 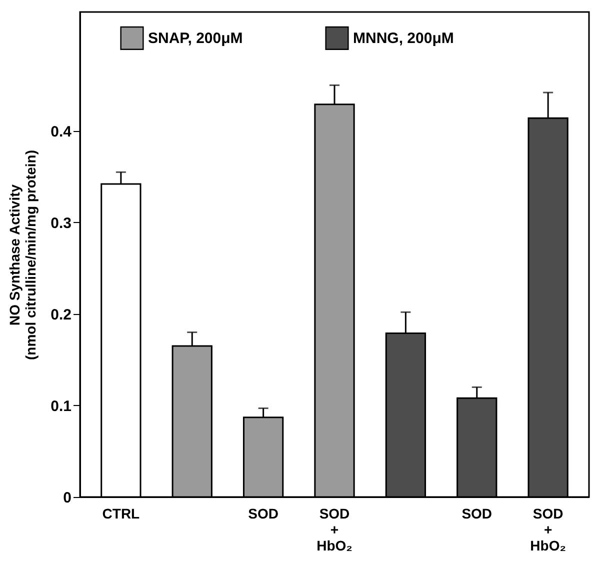 What do you see at coordinates (403, 39) in the screenshot?
I see `legend-label: MNNG, 200μM` at bounding box center [403, 39].